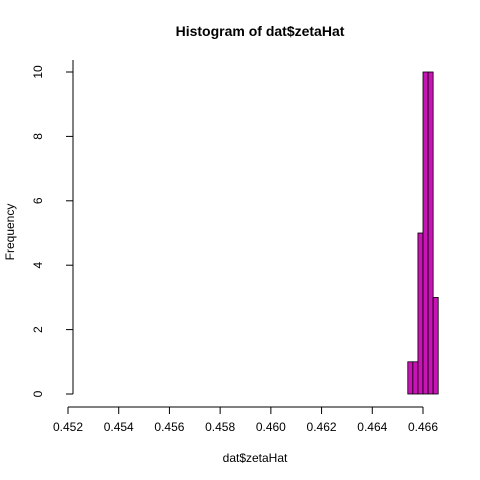 This screenshot has height=480, width=480. I want to click on x-tick-label-1: 0.454, so click(119, 427).